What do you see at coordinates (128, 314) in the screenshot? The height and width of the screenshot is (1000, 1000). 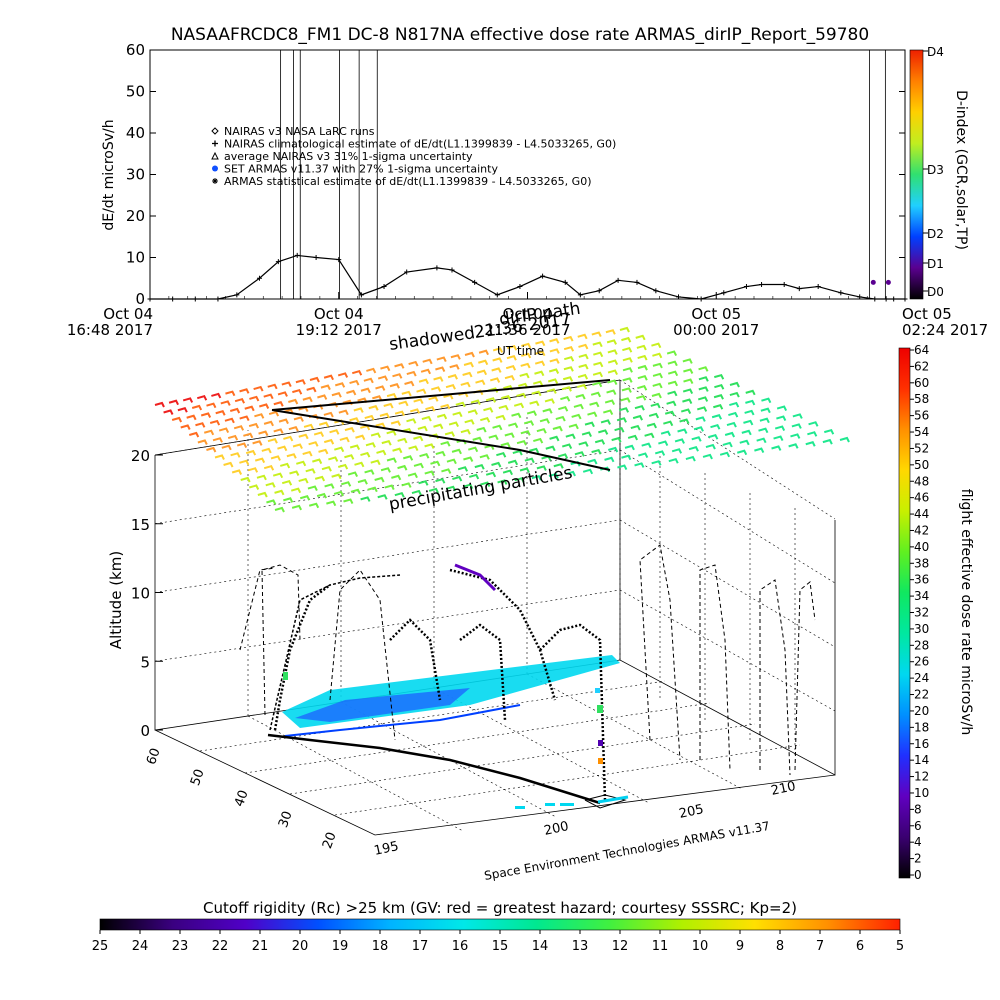 I see `x-tick-date: Oct 04` at bounding box center [128, 314].